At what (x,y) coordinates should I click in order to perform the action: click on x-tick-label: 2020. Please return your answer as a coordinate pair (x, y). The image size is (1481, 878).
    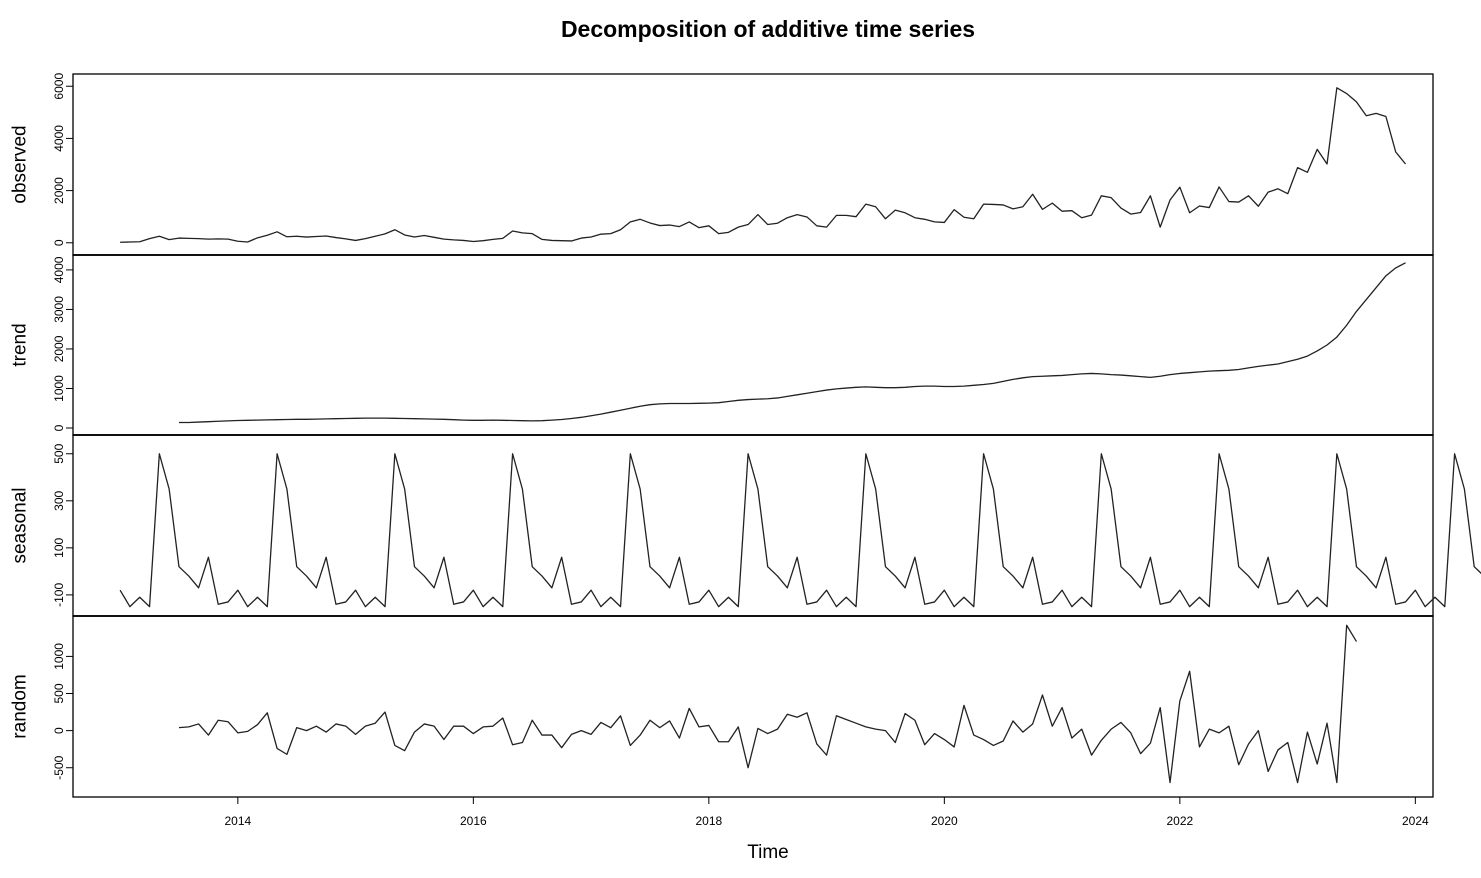
    Looking at the image, I should click on (944, 821).